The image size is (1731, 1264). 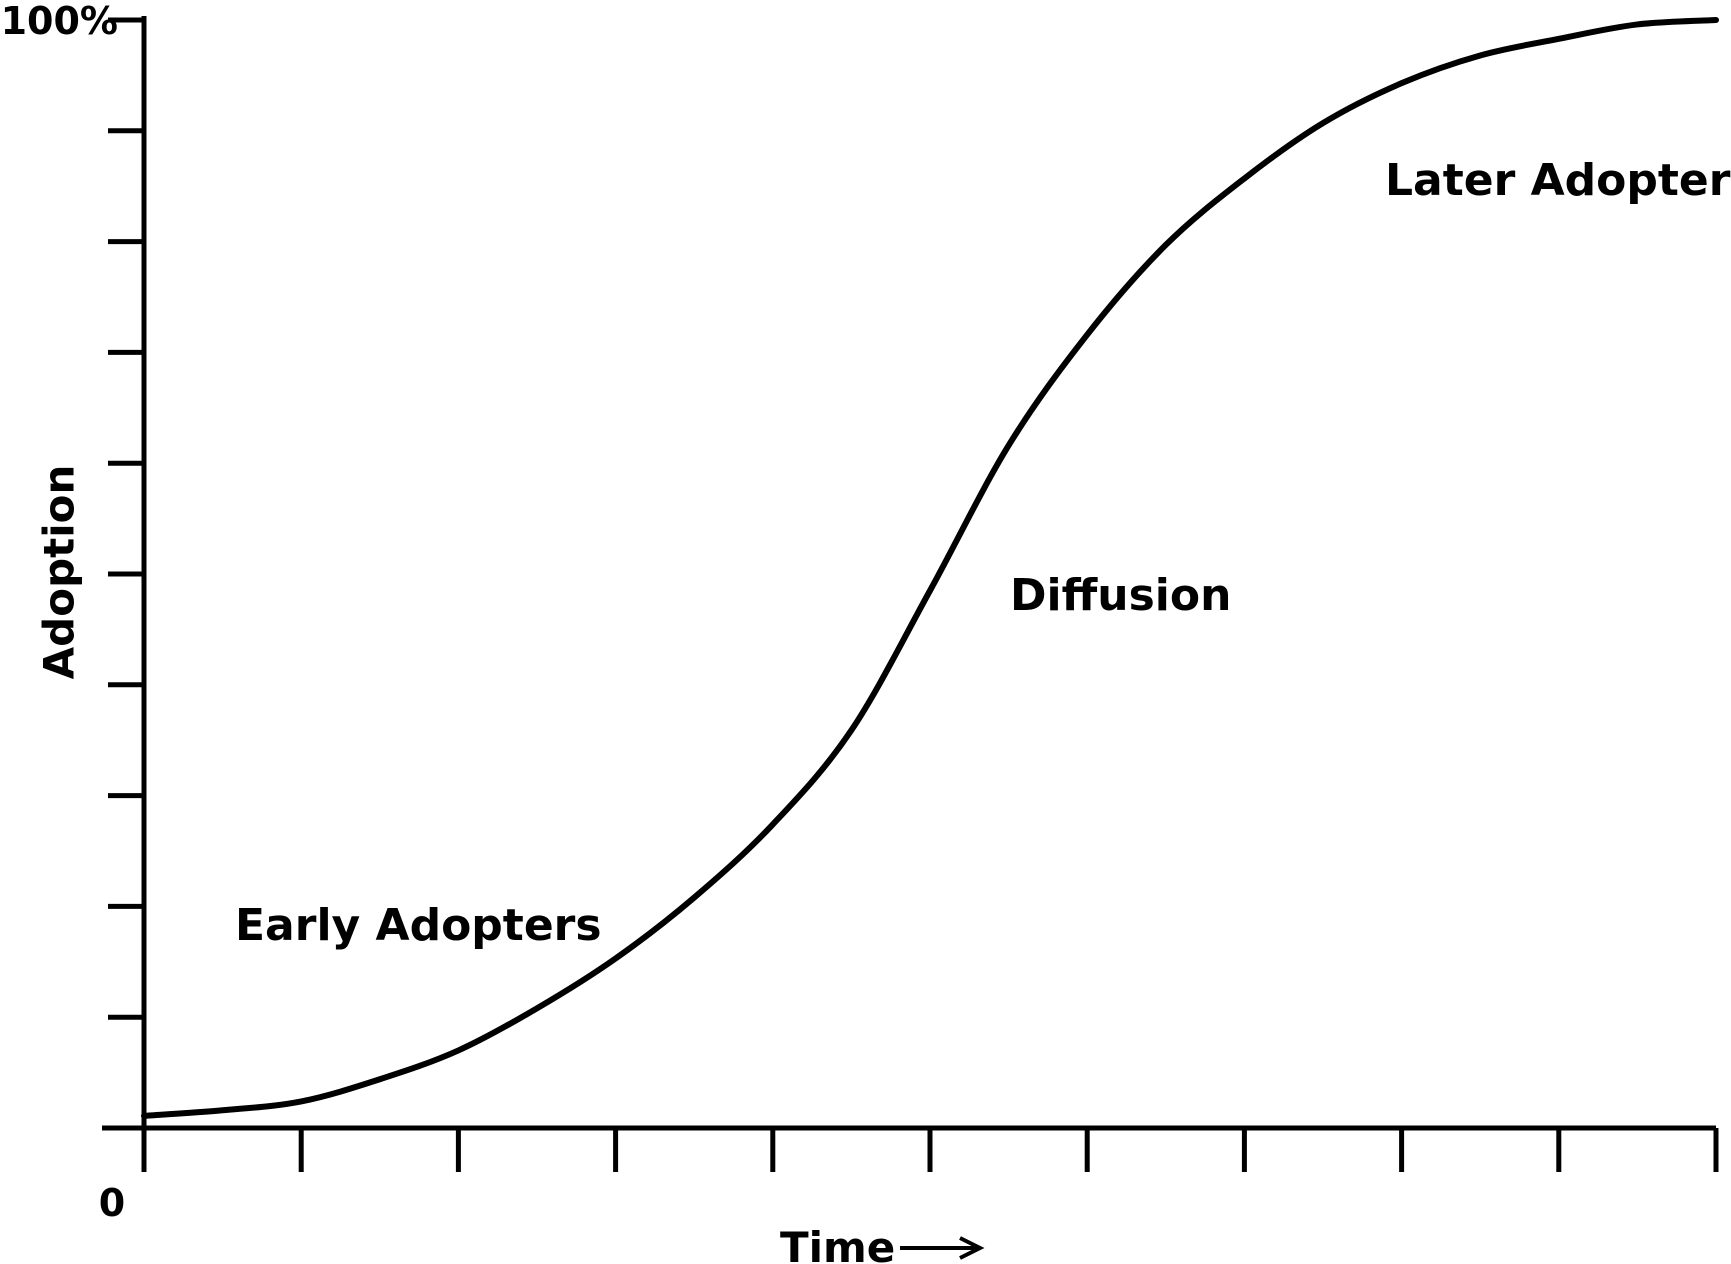 What do you see at coordinates (942, 1248) in the screenshot?
I see `x-axis-arrow` at bounding box center [942, 1248].